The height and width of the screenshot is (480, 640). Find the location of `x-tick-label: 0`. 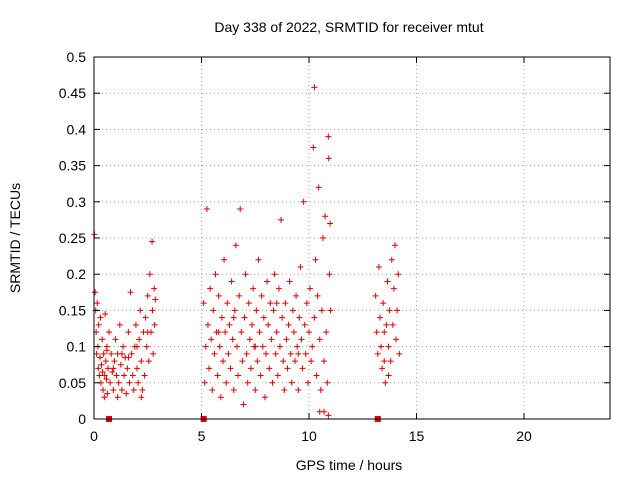

x-tick-label: 0 is located at coordinates (94, 436).